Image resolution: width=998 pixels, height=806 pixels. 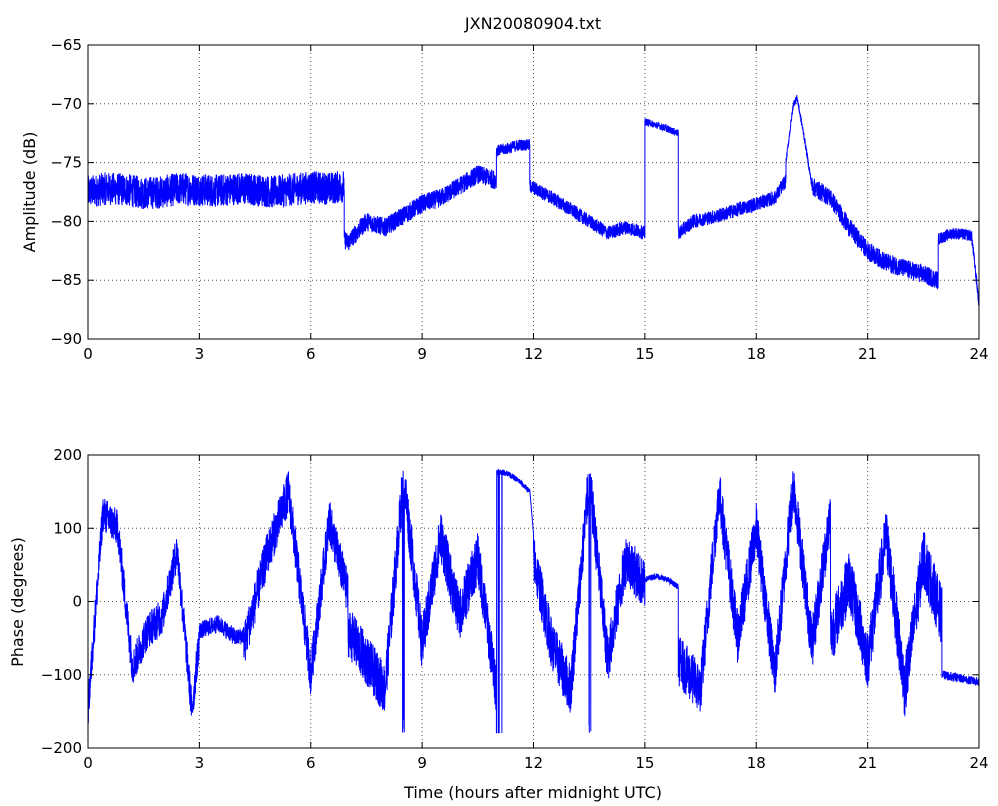 What do you see at coordinates (29, 192) in the screenshot?
I see `amplitude-ylabel: Amplitude (dB)` at bounding box center [29, 192].